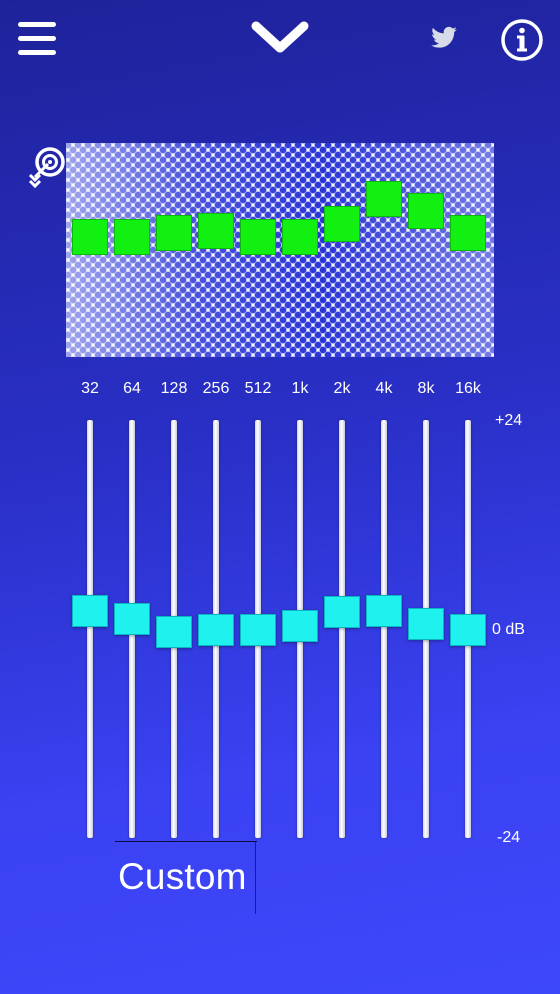 The height and width of the screenshot is (994, 560). I want to click on band-label-1k: 1k, so click(300, 388).